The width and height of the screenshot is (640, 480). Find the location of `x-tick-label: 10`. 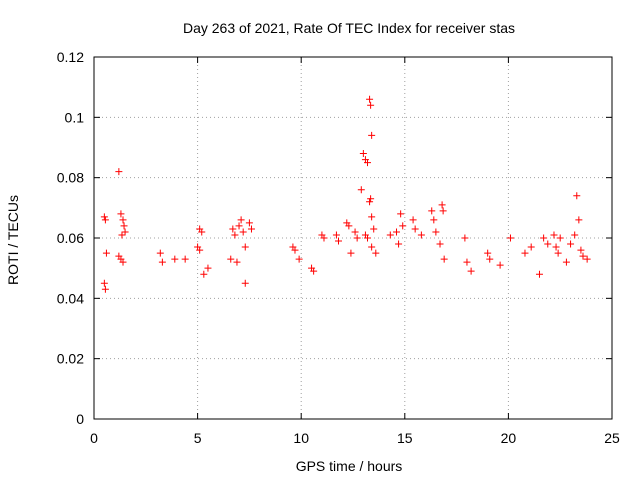

x-tick-label: 10 is located at coordinates (301, 438).